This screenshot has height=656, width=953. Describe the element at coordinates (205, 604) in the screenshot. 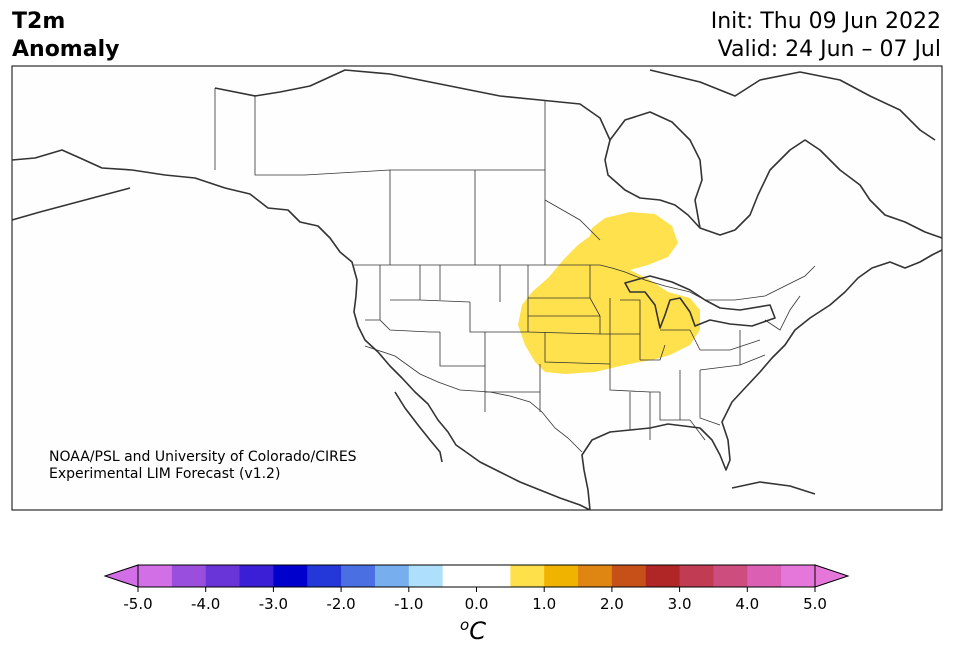

I see `colorbar-tick-label: -4.0` at that location.